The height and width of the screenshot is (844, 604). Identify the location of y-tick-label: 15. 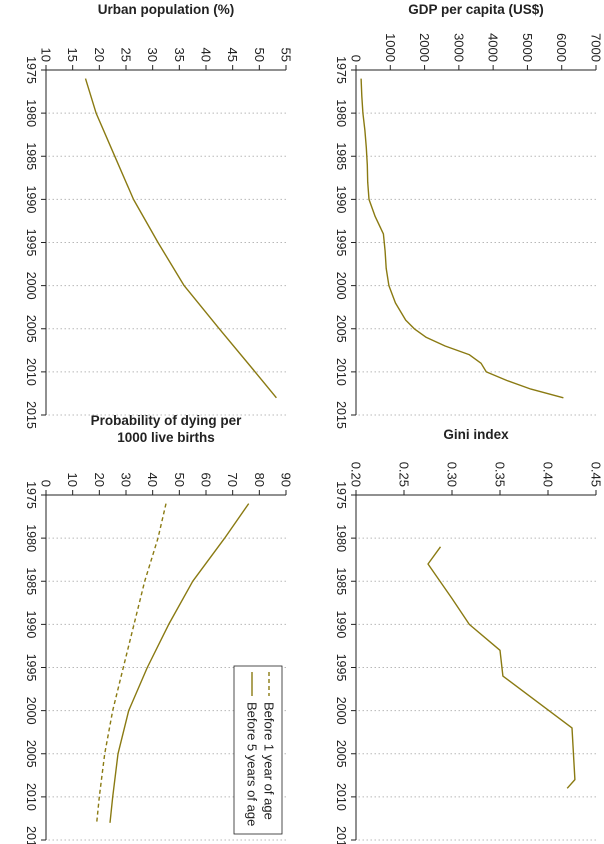
(72, 55).